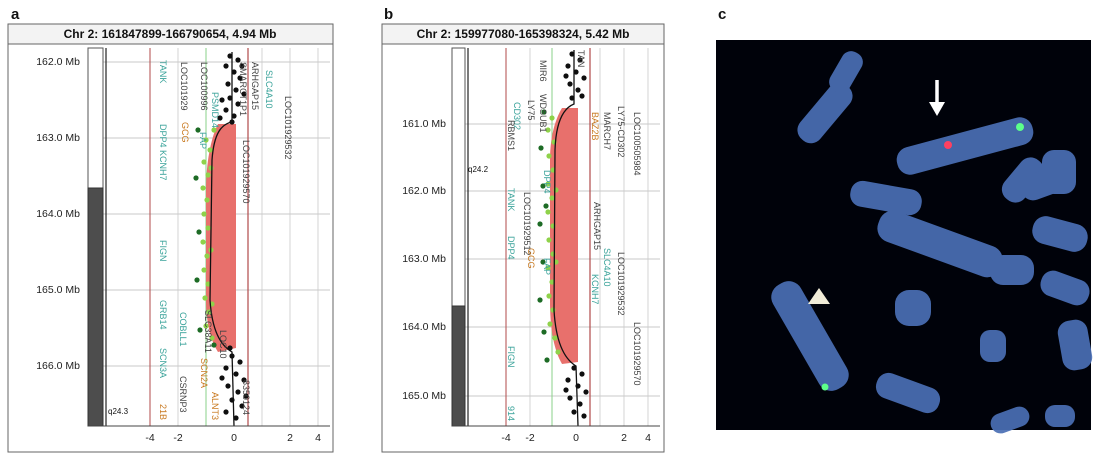 The width and height of the screenshot is (1093, 454). What do you see at coordinates (937, 98) in the screenshot?
I see `arrow-indicator` at bounding box center [937, 98].